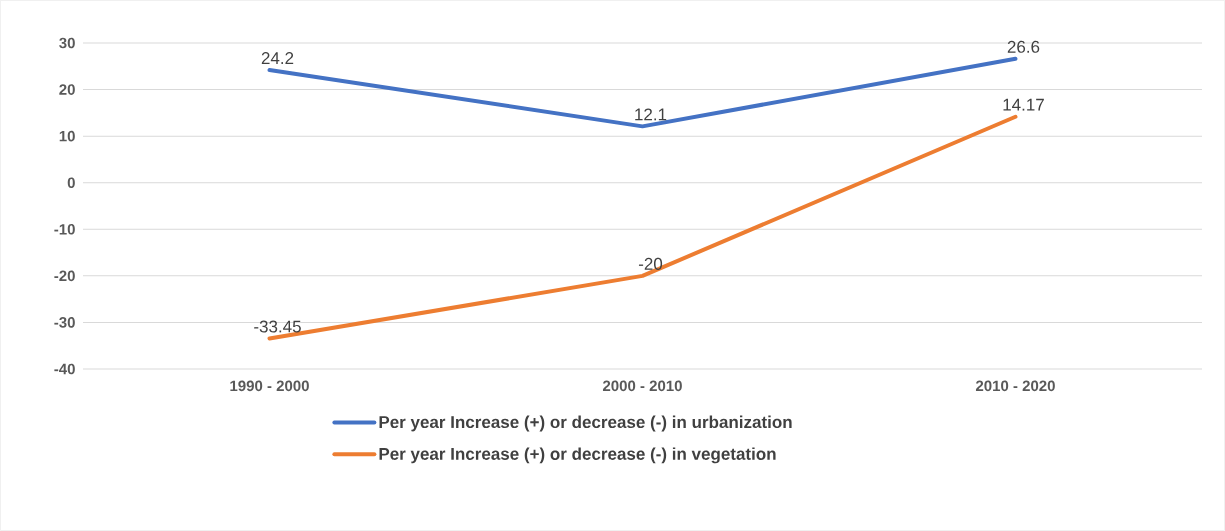 The height and width of the screenshot is (531, 1225). What do you see at coordinates (277, 326) in the screenshot?
I see `data-label: -33.45` at bounding box center [277, 326].